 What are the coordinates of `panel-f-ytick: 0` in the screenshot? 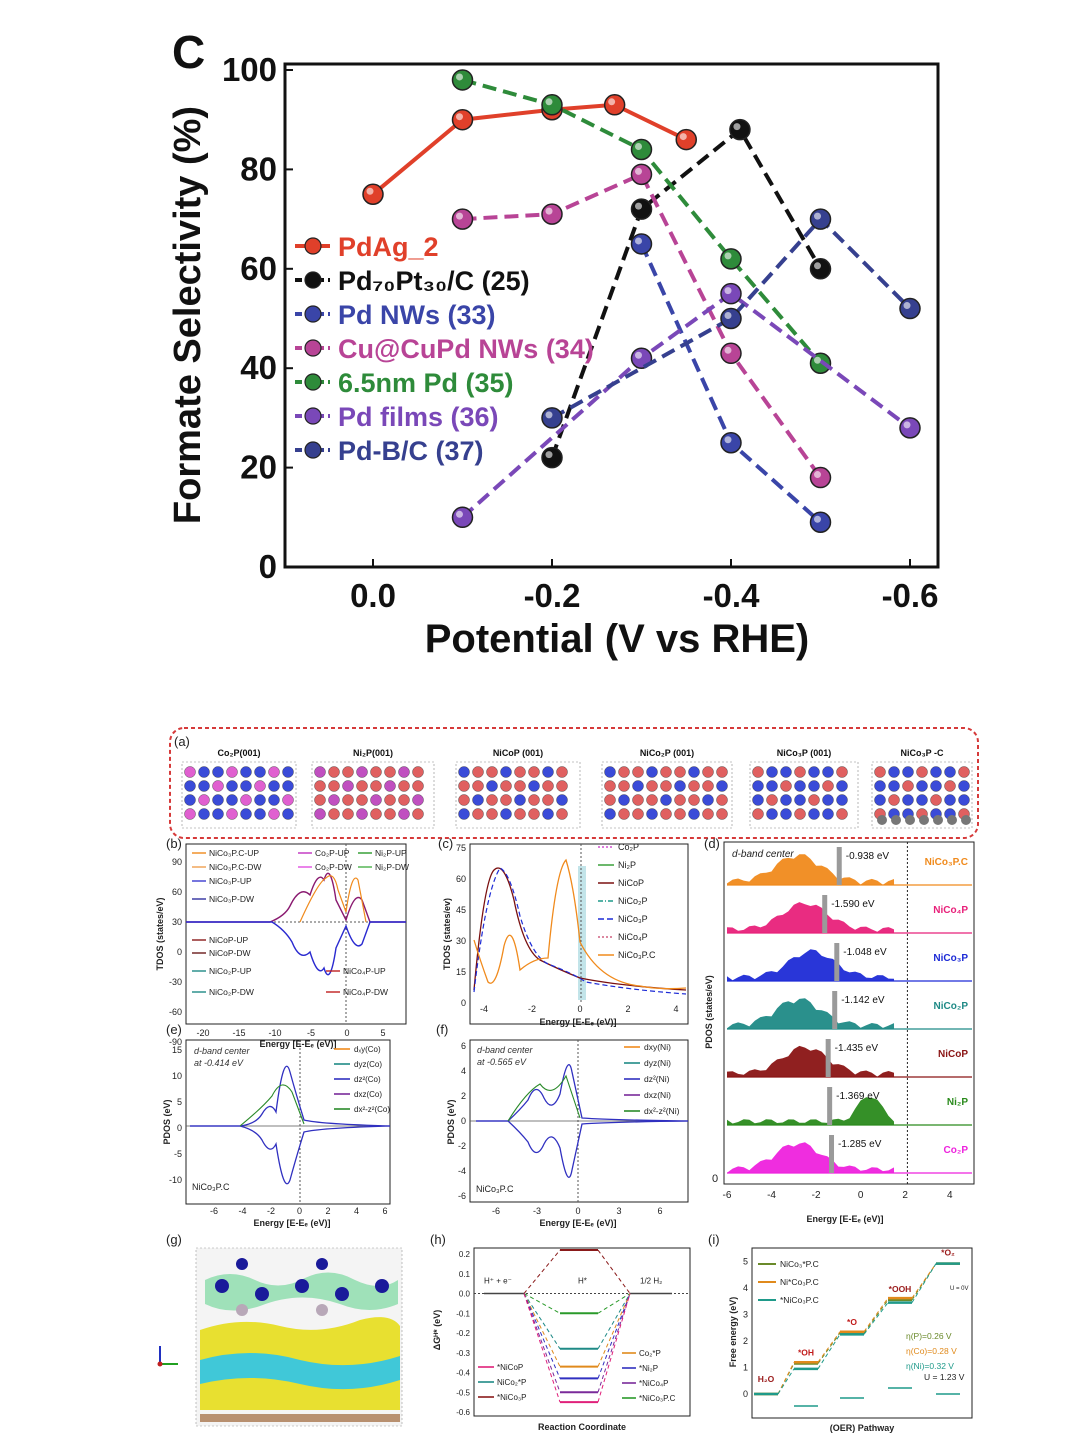 It's located at (463, 1121).